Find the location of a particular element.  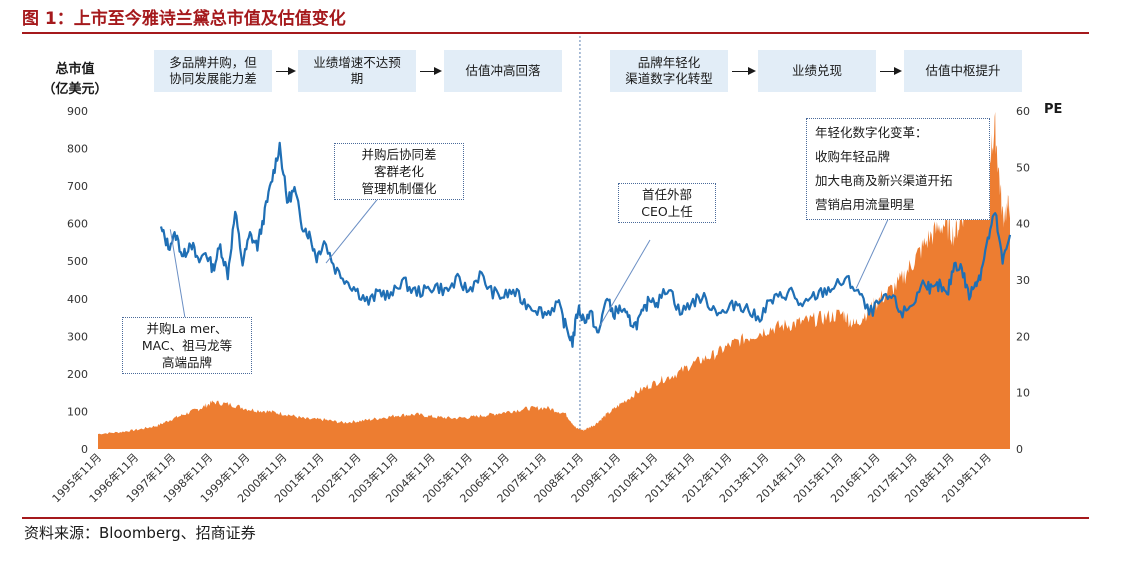

stage-box-5: 业绩兑现 is located at coordinates (817, 71).